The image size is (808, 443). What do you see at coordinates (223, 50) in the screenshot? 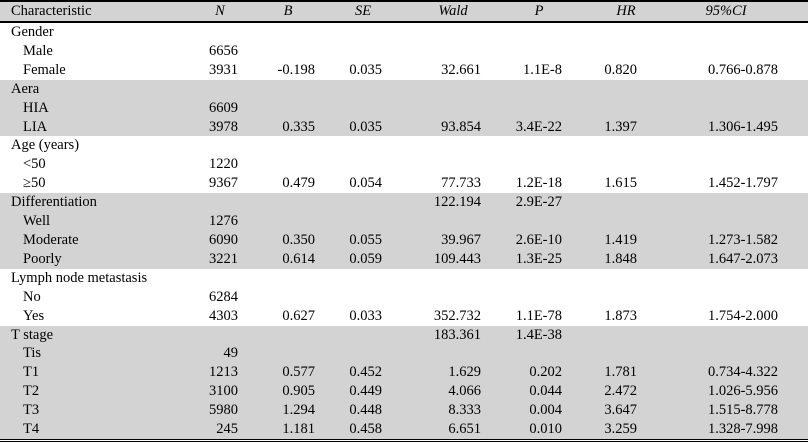
I see `cell-n: 6656` at bounding box center [223, 50].